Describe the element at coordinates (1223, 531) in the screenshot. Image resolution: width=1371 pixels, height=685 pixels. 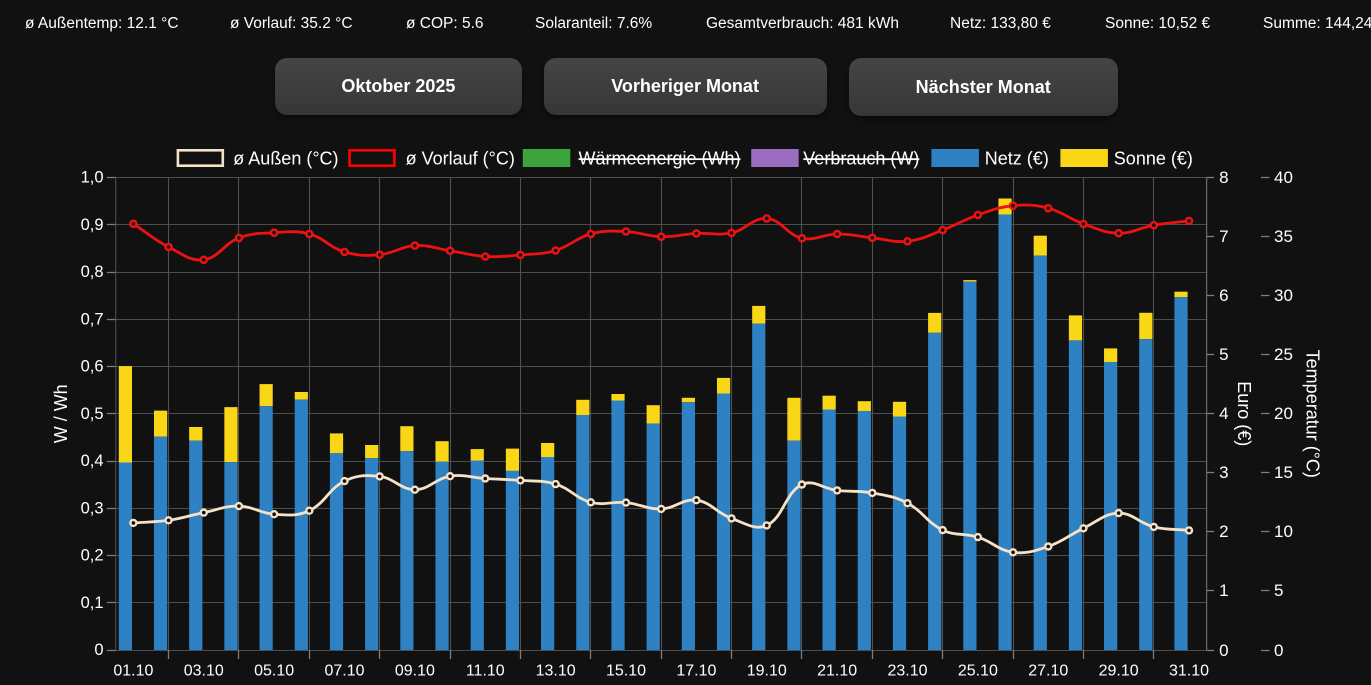
I see `svg-text: 2` at that location.